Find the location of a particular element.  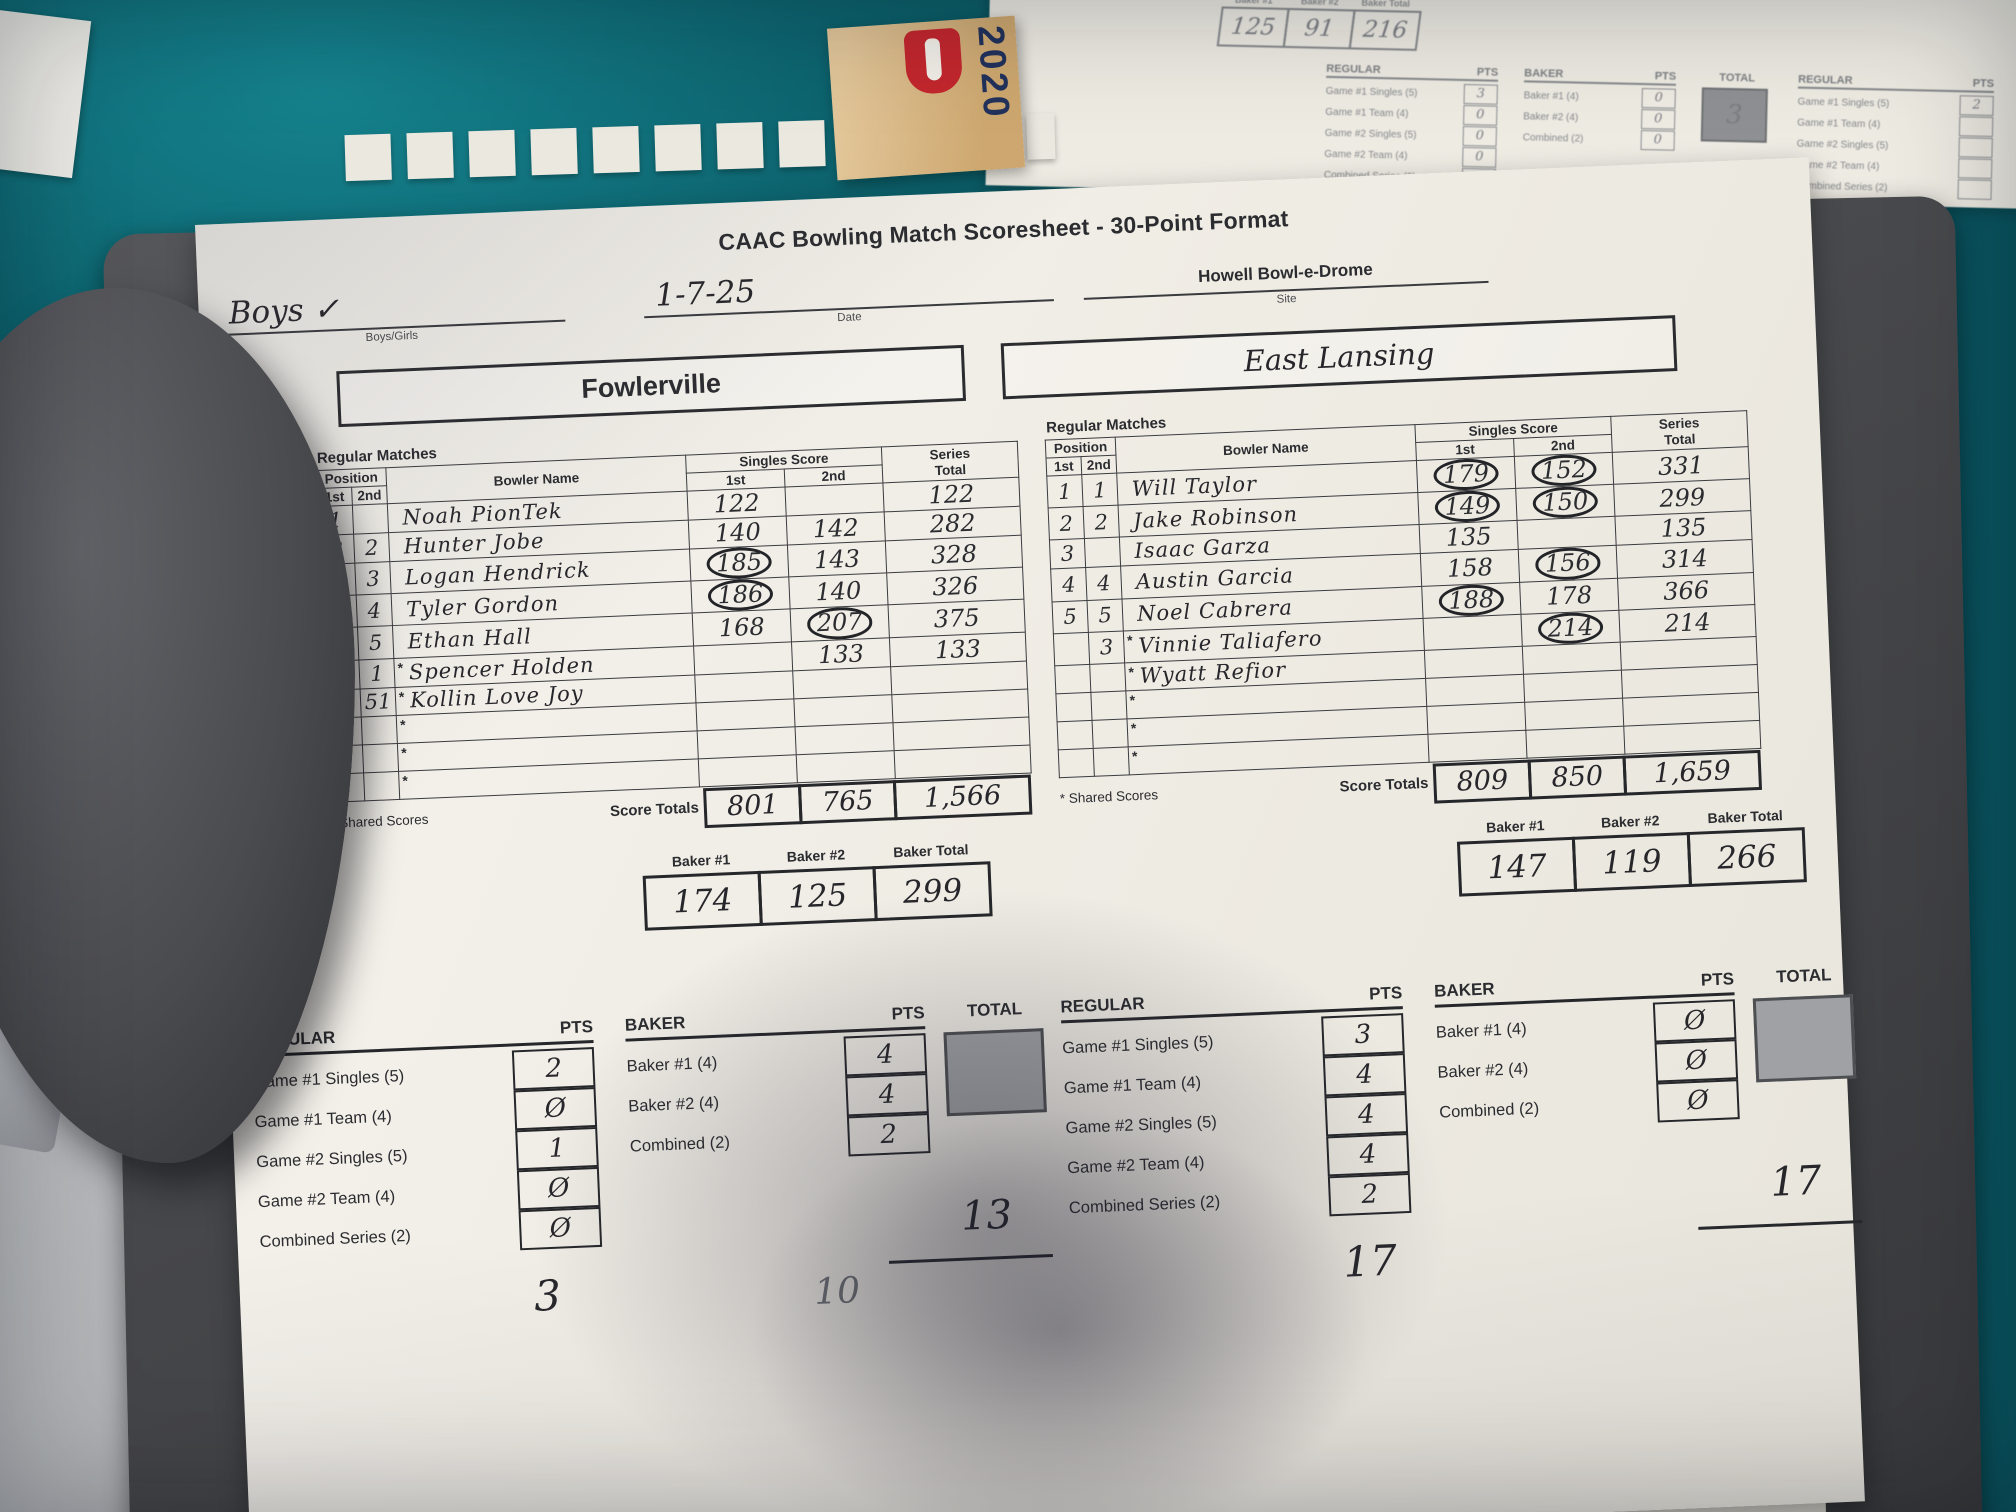

position-2nd: 2 is located at coordinates (371, 548).